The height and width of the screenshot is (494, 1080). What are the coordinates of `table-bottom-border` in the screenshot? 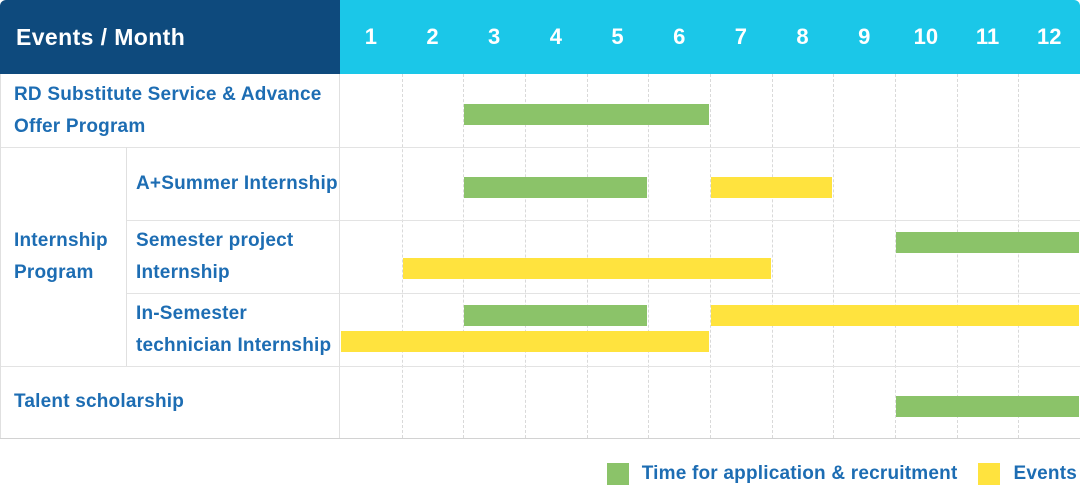 It's located at (540, 438).